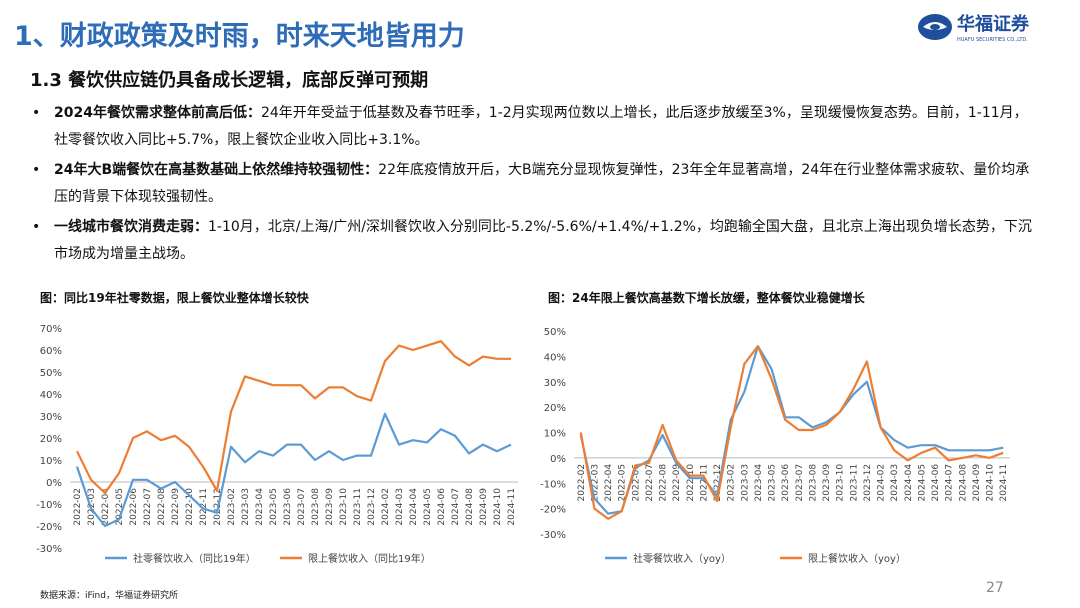 This screenshot has width=1080, height=608. What do you see at coordinates (148, 507) in the screenshot?
I see `x-tick-label: 2022-07` at bounding box center [148, 507].